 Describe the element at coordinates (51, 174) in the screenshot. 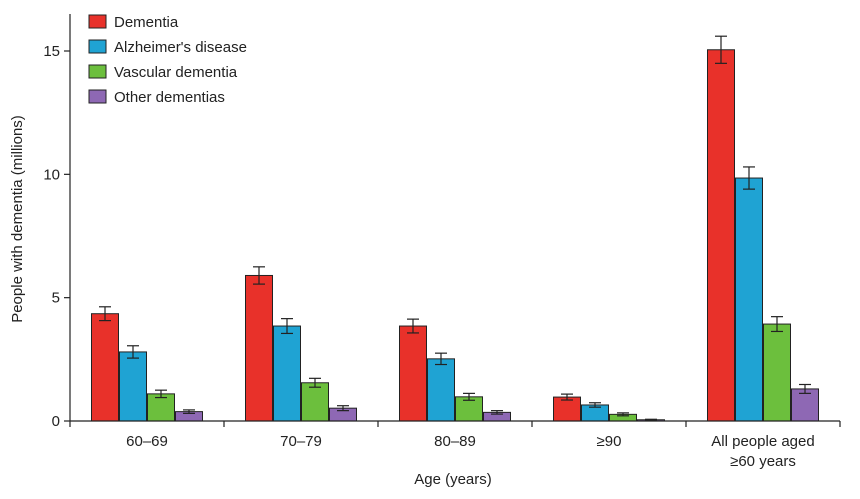

I see `y-tick-label-2: 10` at that location.